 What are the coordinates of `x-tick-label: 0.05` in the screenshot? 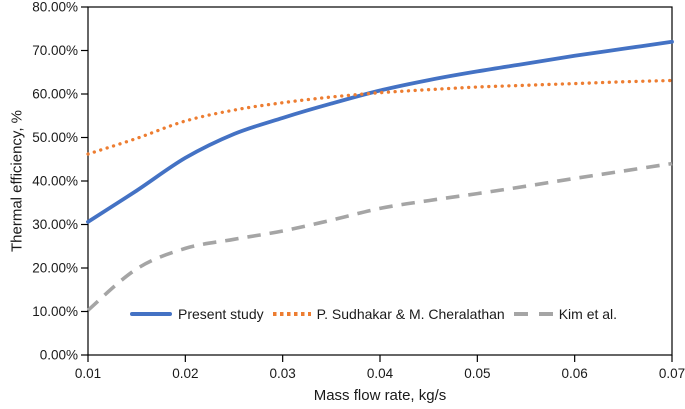 It's located at (477, 373).